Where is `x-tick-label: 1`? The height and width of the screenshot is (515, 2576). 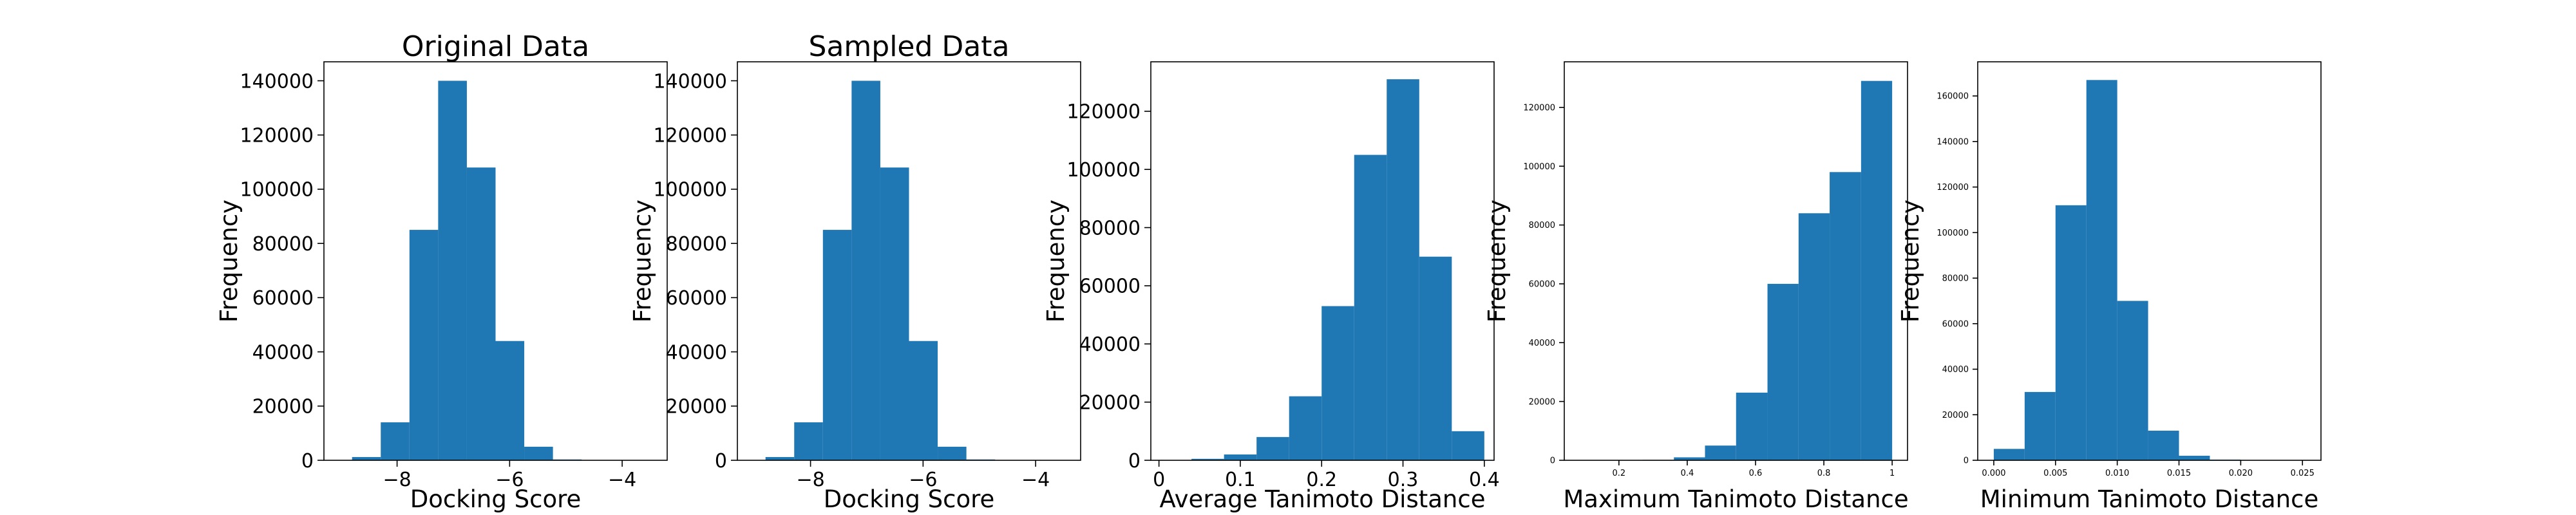 x-tick-label: 1 is located at coordinates (1892, 473).